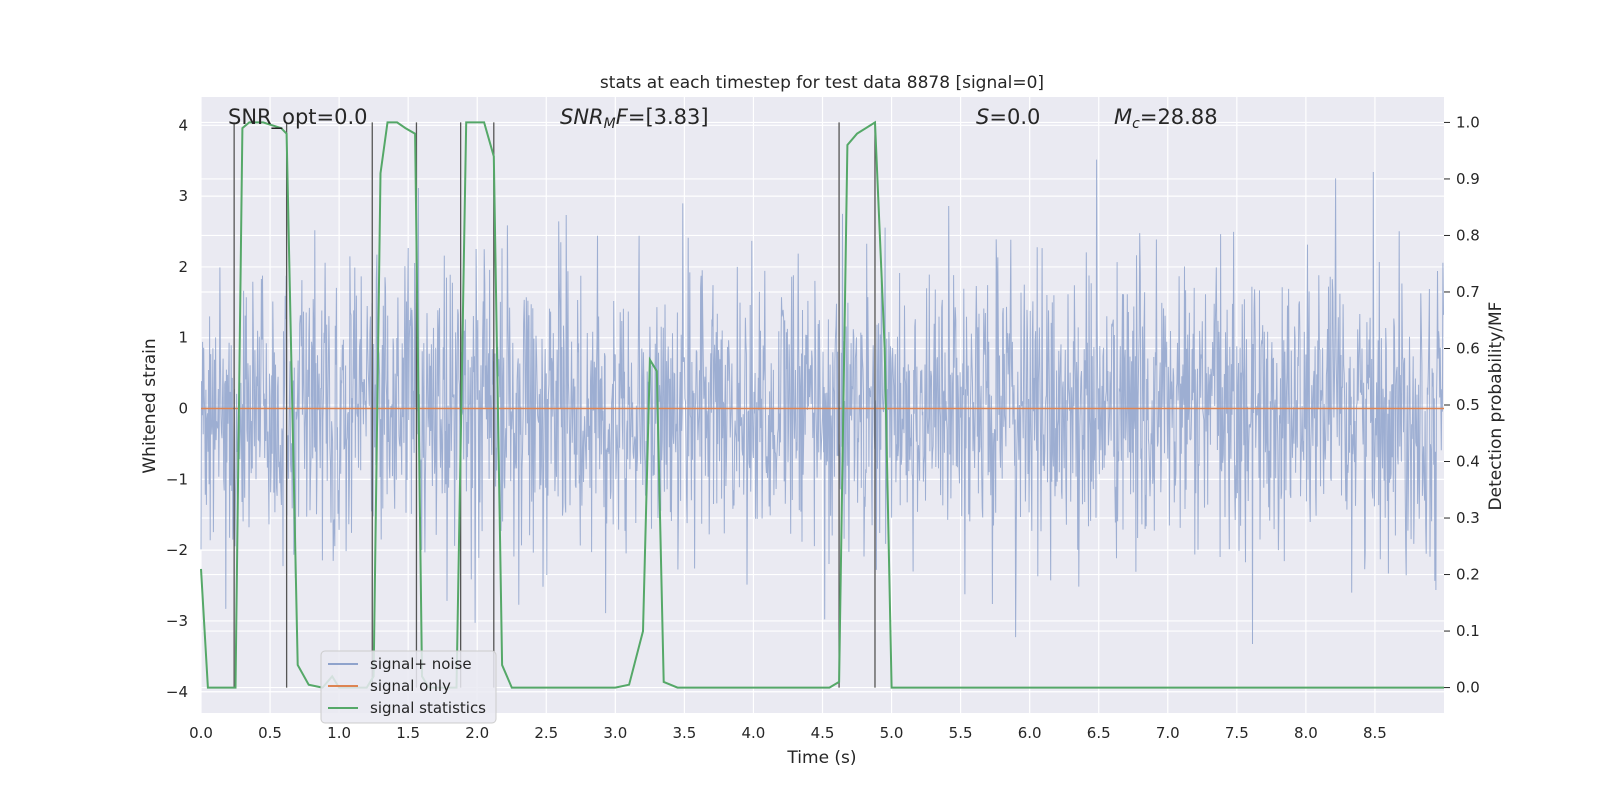 The image size is (1600, 800). Describe the element at coordinates (1237, 733) in the screenshot. I see `x-tick-label: 7.5` at that location.